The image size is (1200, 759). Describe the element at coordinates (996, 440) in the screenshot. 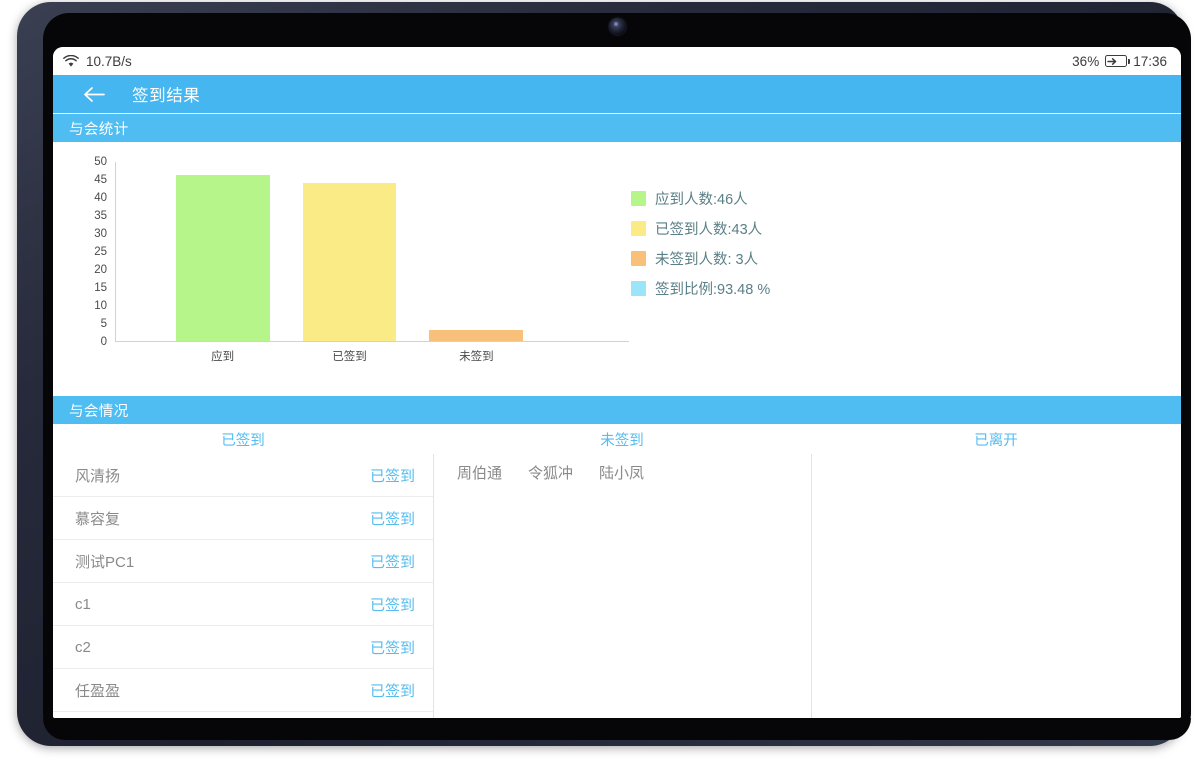

I see `column-header-left: 已离开` at that location.